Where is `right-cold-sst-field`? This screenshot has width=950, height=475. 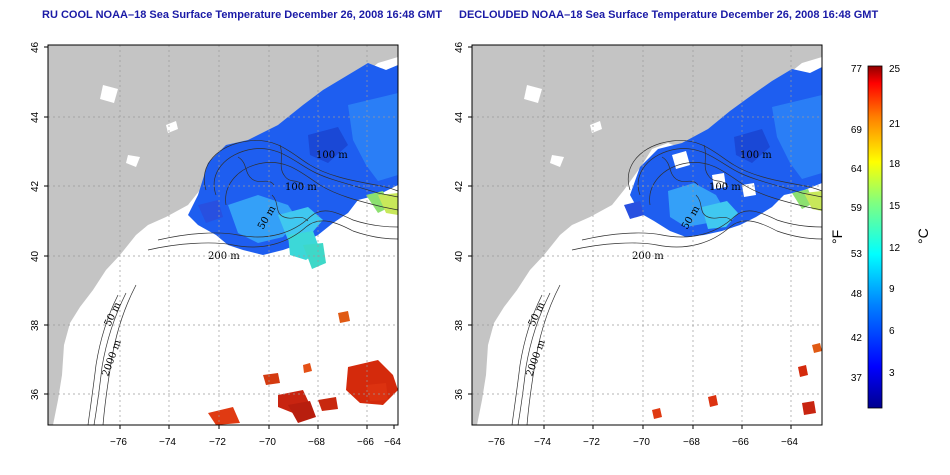 right-cold-sst-field is located at coordinates (723, 152).